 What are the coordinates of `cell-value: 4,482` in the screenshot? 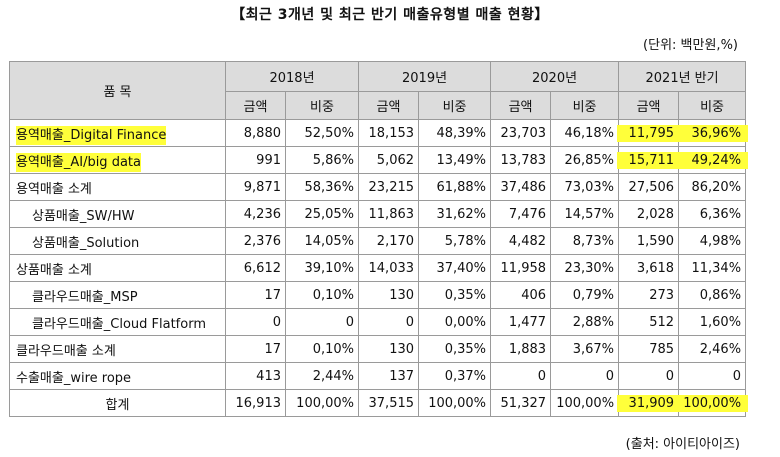 It's located at (527, 241).